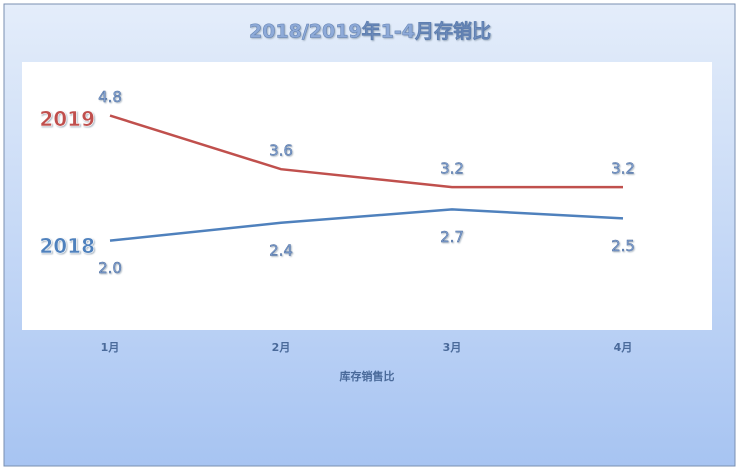 The width and height of the screenshot is (740, 476). Describe the element at coordinates (281, 250) in the screenshot. I see `data-label: 2.4` at that location.